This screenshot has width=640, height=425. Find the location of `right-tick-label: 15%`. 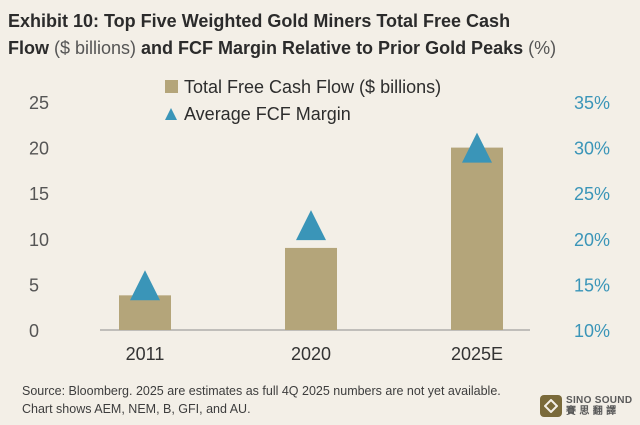

right-tick-label: 15% is located at coordinates (592, 285).